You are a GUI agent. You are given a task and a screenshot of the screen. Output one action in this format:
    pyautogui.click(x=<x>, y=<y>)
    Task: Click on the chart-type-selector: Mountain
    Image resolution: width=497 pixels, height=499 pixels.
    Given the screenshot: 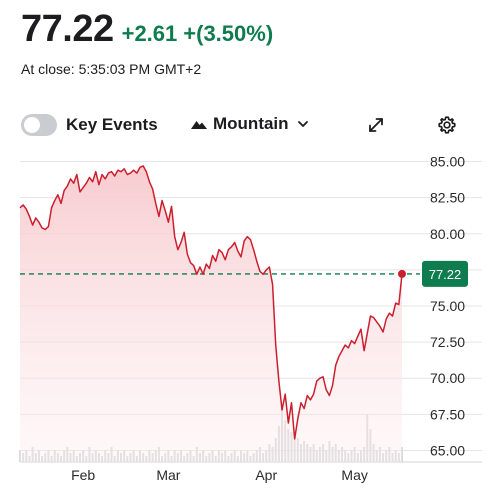 What is the action you would take?
    pyautogui.click(x=250, y=124)
    